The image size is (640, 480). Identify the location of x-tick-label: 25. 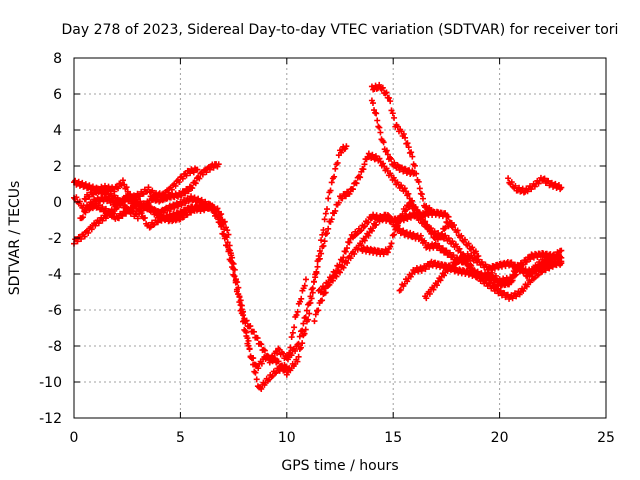
(606, 438).